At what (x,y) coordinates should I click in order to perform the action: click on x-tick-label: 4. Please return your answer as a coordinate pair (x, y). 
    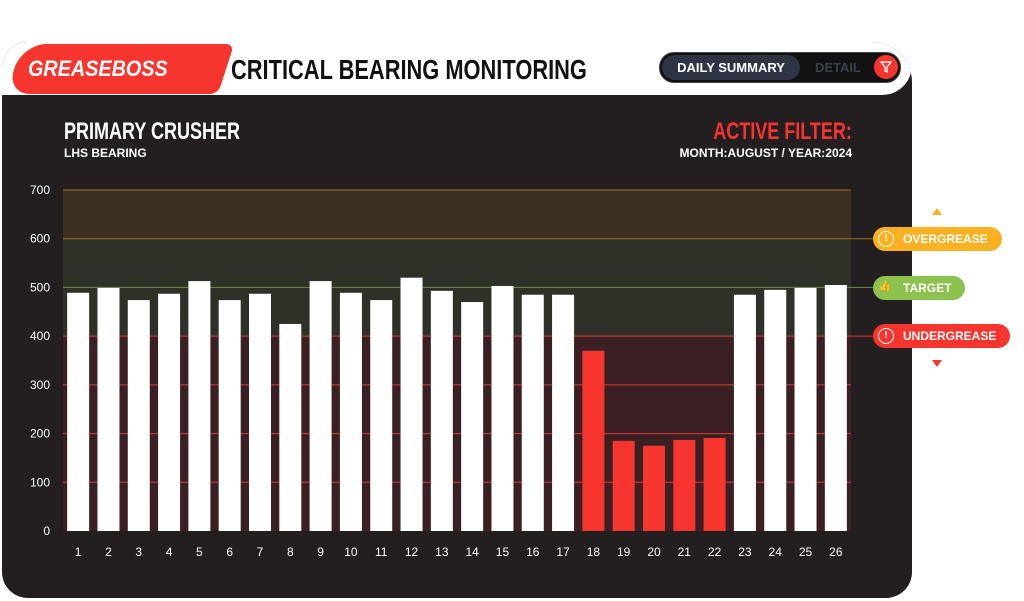
    Looking at the image, I should click on (169, 552).